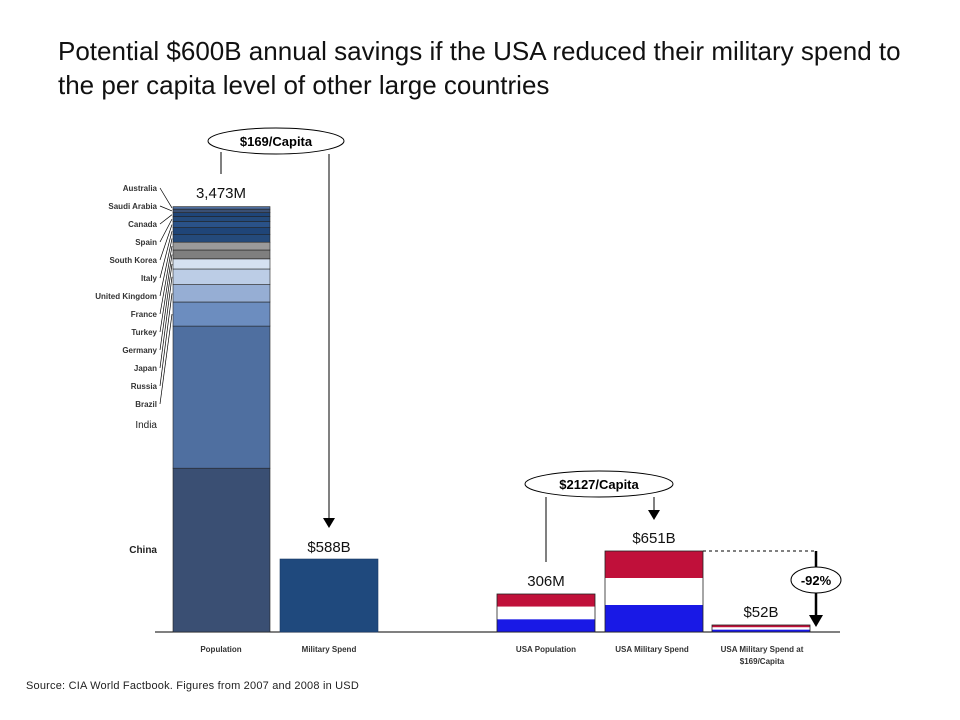 Image resolution: width=960 pixels, height=720 pixels. I want to click on usa-spend-at-169-bar-blue-stripe, so click(761, 630).